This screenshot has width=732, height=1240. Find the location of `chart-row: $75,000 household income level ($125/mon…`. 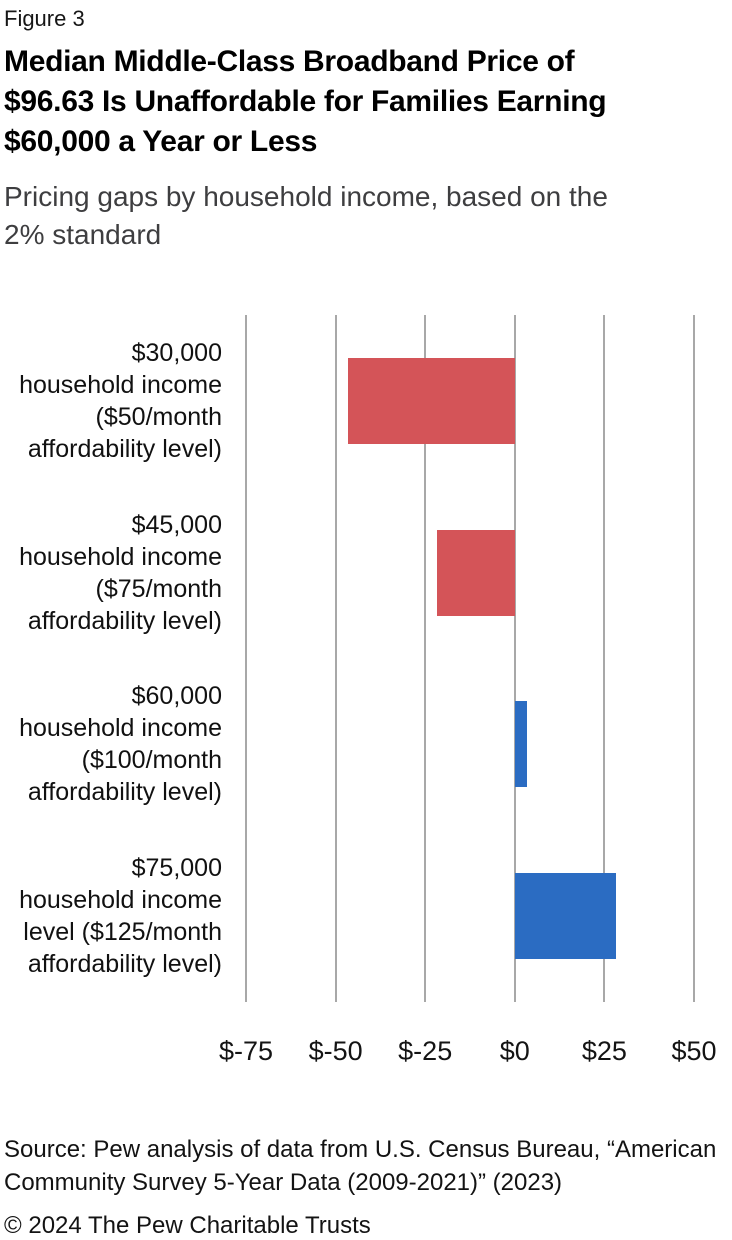

chart-row: $75,000 household income level ($125/mon… is located at coordinates (349, 916).